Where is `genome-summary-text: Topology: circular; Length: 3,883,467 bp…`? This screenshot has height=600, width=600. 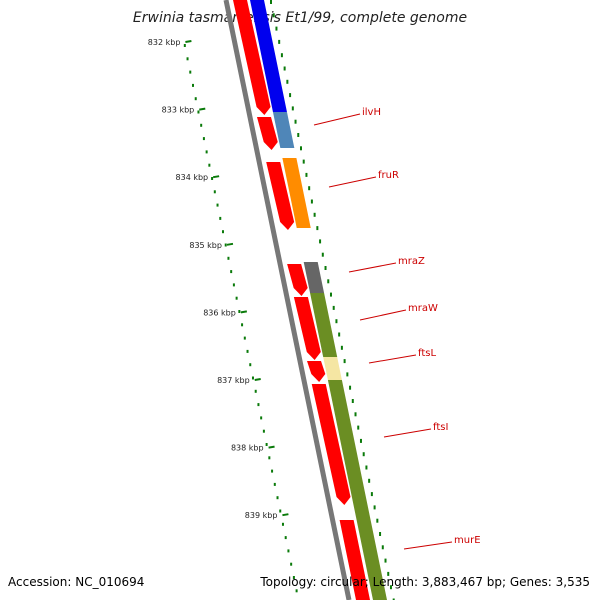 genome-summary-text: Topology: circular; Length: 3,883,467 bp… is located at coordinates (424, 582).